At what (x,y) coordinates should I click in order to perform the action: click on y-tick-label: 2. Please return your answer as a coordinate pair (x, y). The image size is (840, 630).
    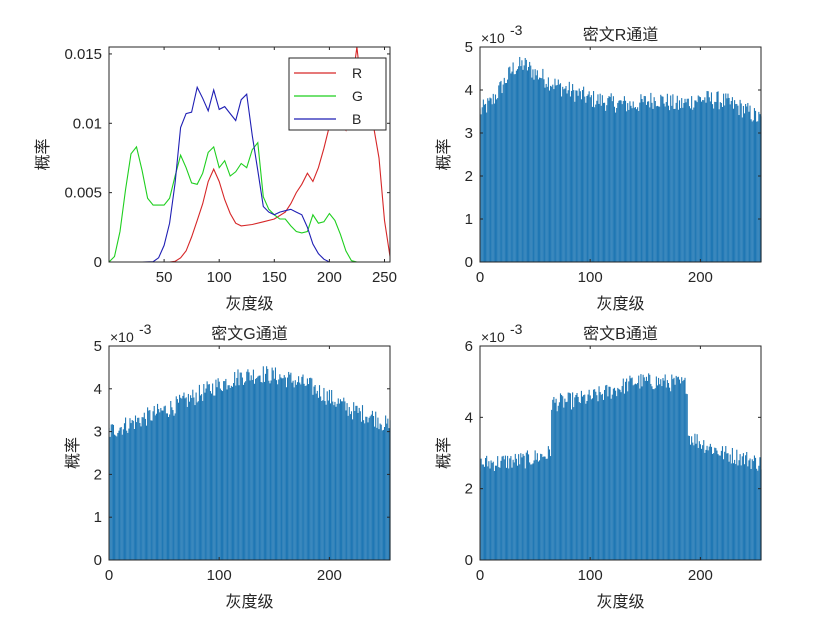
    Looking at the image, I should click on (469, 489).